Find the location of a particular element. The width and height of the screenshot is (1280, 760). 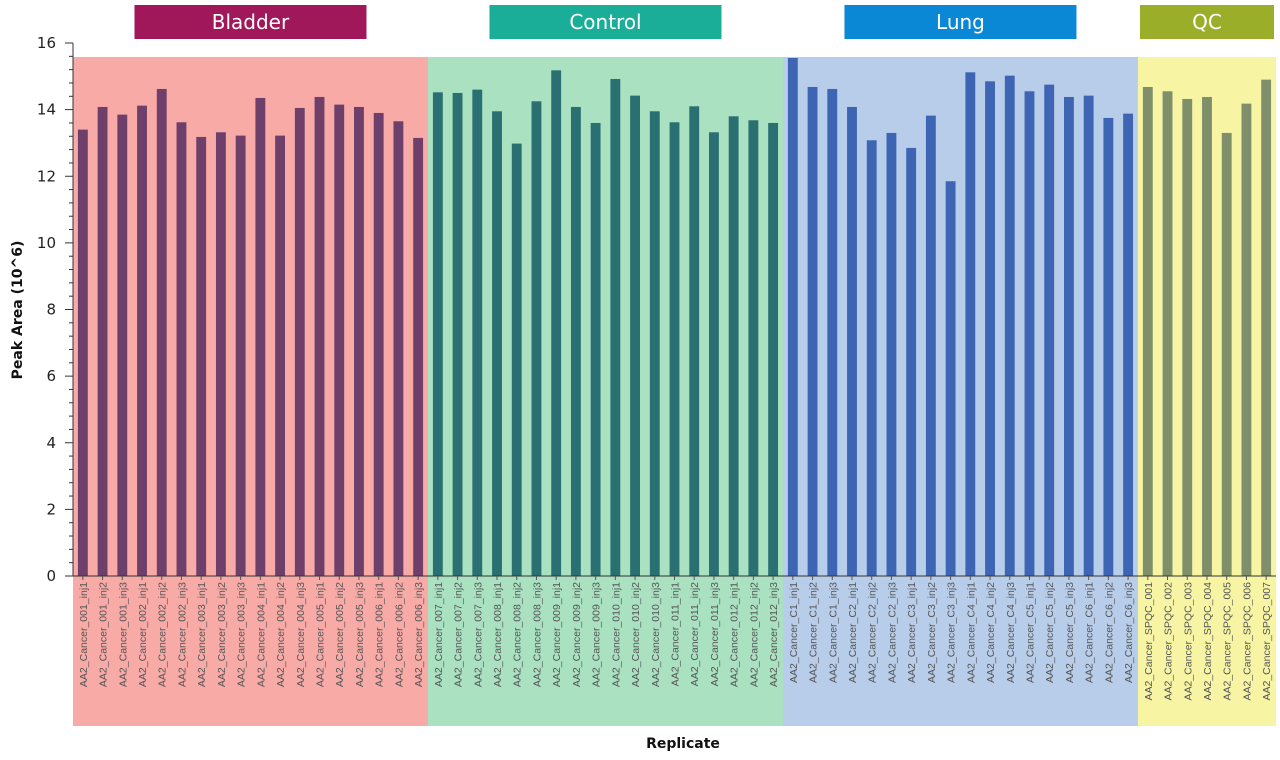

x-tick-label: AA2_Cancer_C2_inj1 is located at coordinates (853, 632).